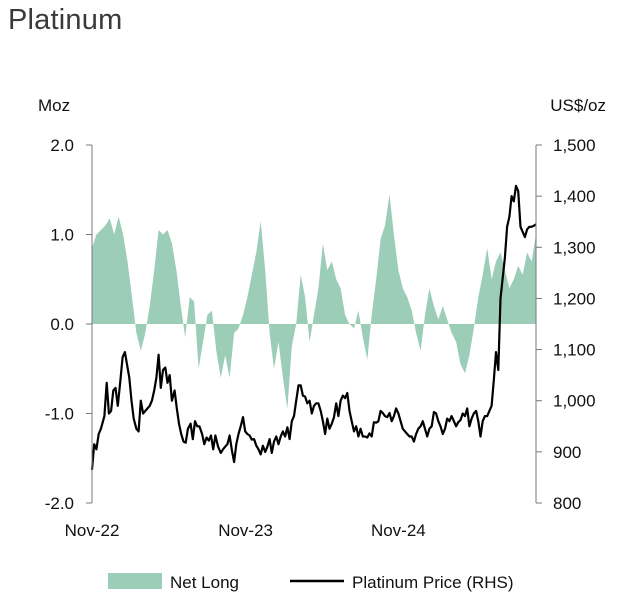  What do you see at coordinates (311, 582) in the screenshot?
I see `legend: Net Long Platinum Price (RHS)` at bounding box center [311, 582].